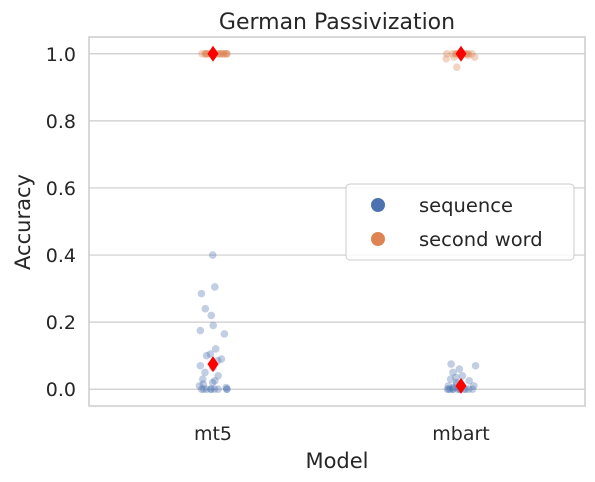 The image size is (595, 482). I want to click on y-tick-labels: 0.0 0.2 0.4 0.6 0.8 1.0, so click(61, 222).